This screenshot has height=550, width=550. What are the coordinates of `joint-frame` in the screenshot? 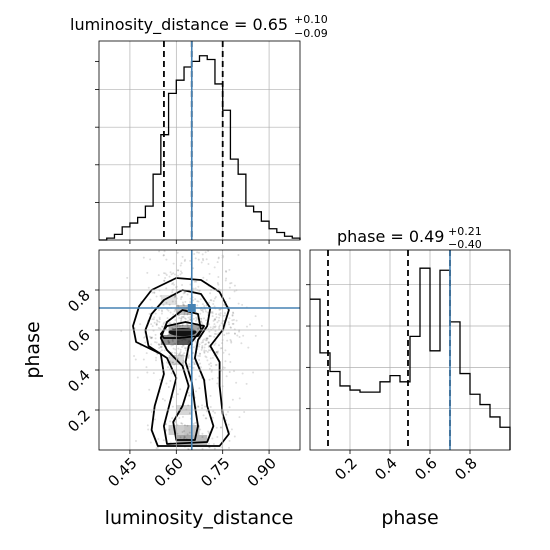 It's located at (199, 350).